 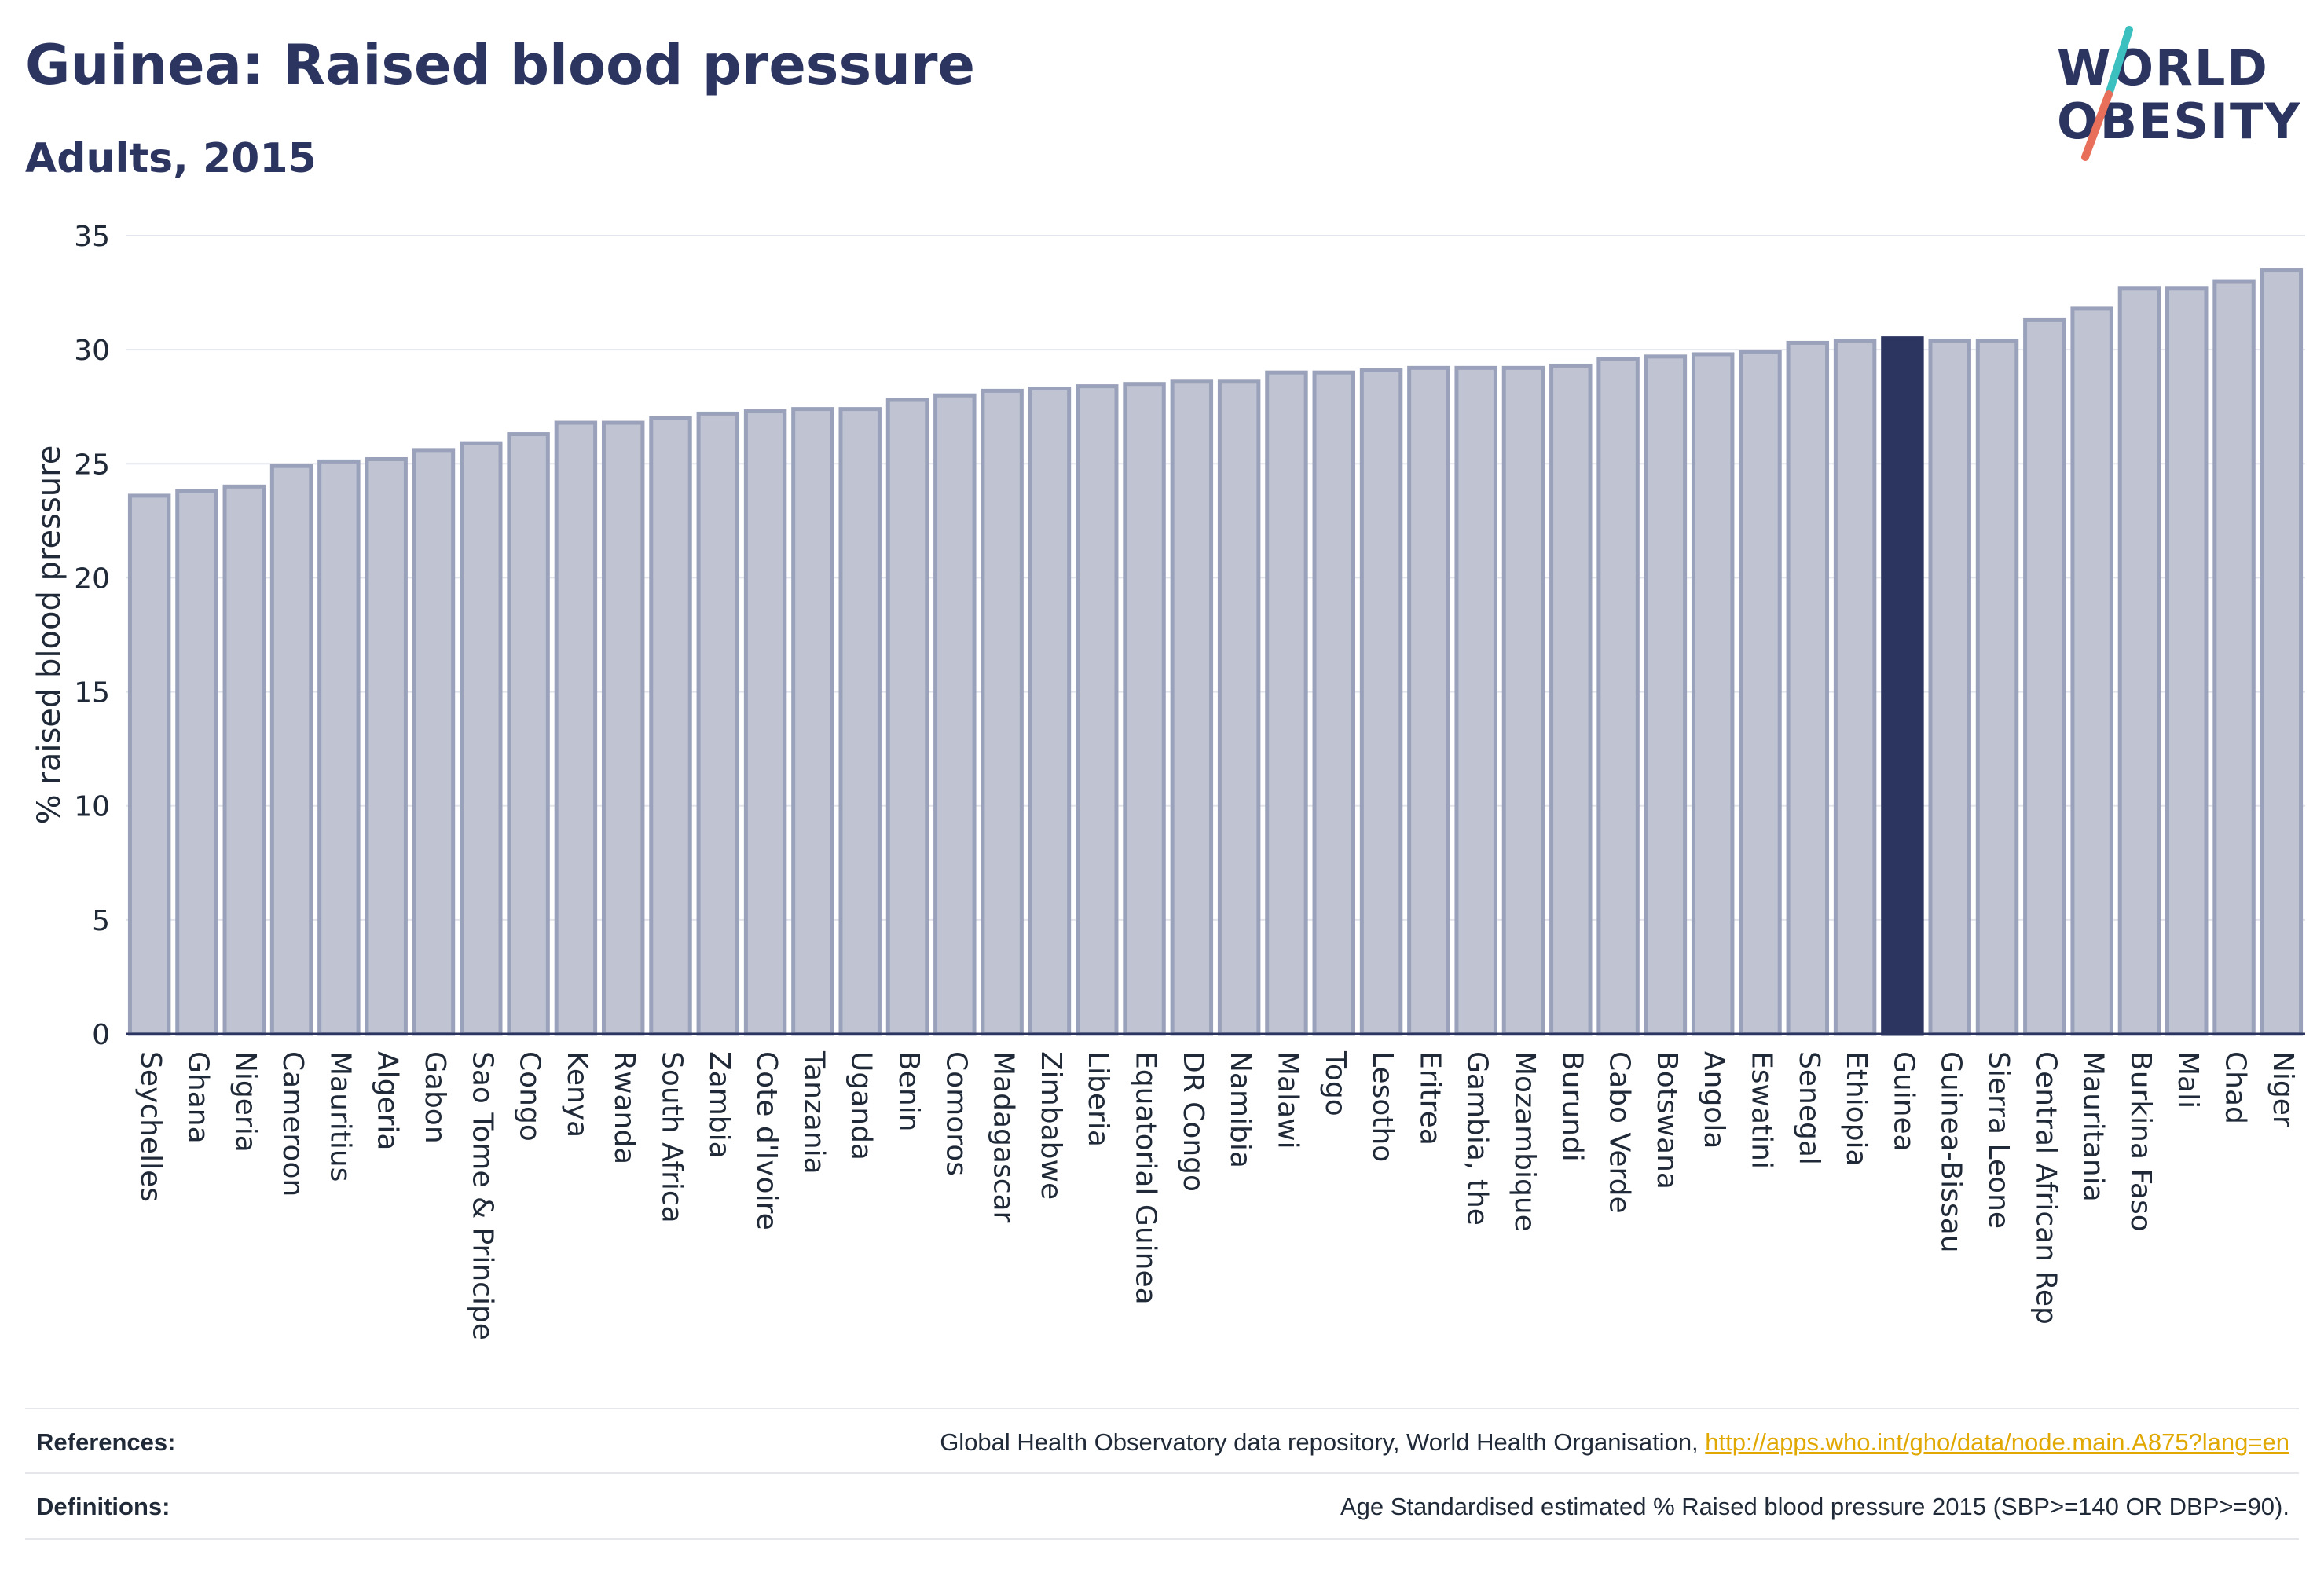 I want to click on x-tick-label: Senegal, so click(x=1809, y=1108).